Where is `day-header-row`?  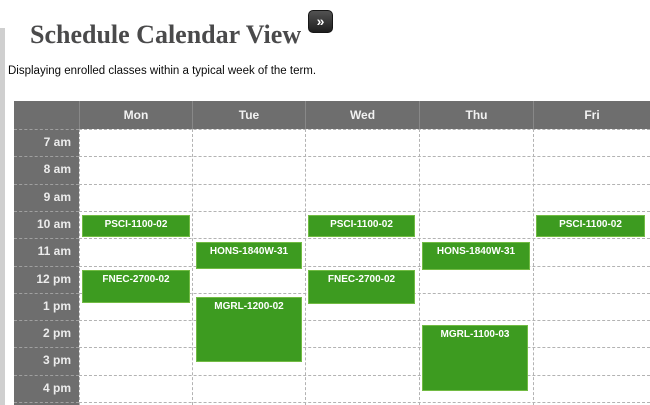 day-header-row is located at coordinates (332, 115).